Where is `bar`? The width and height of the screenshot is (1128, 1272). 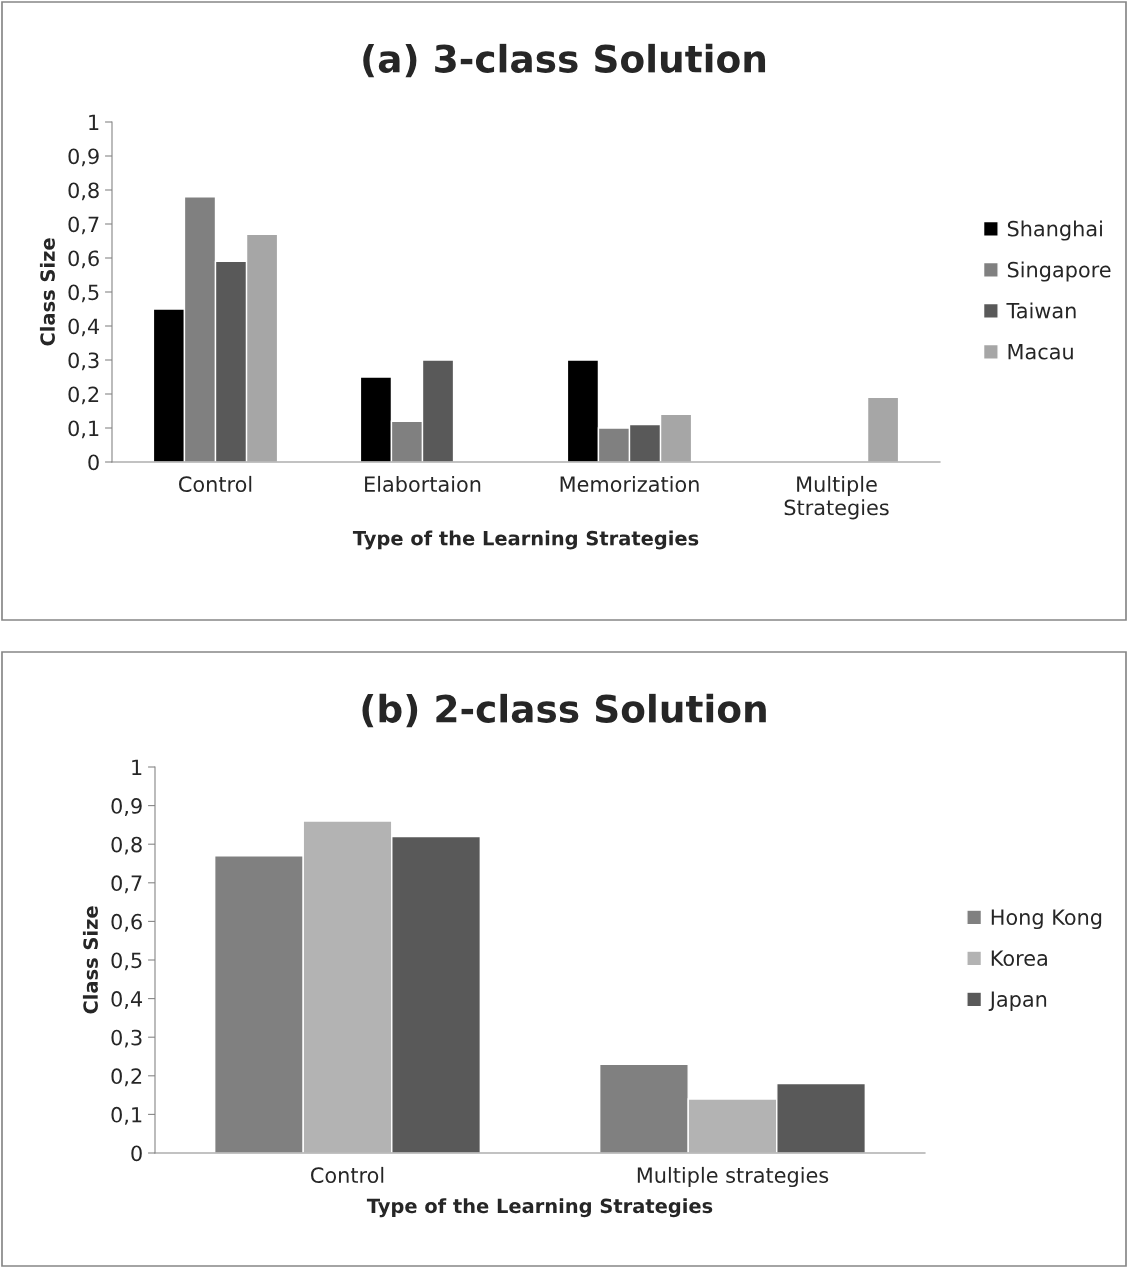
bar is located at coordinates (883, 429).